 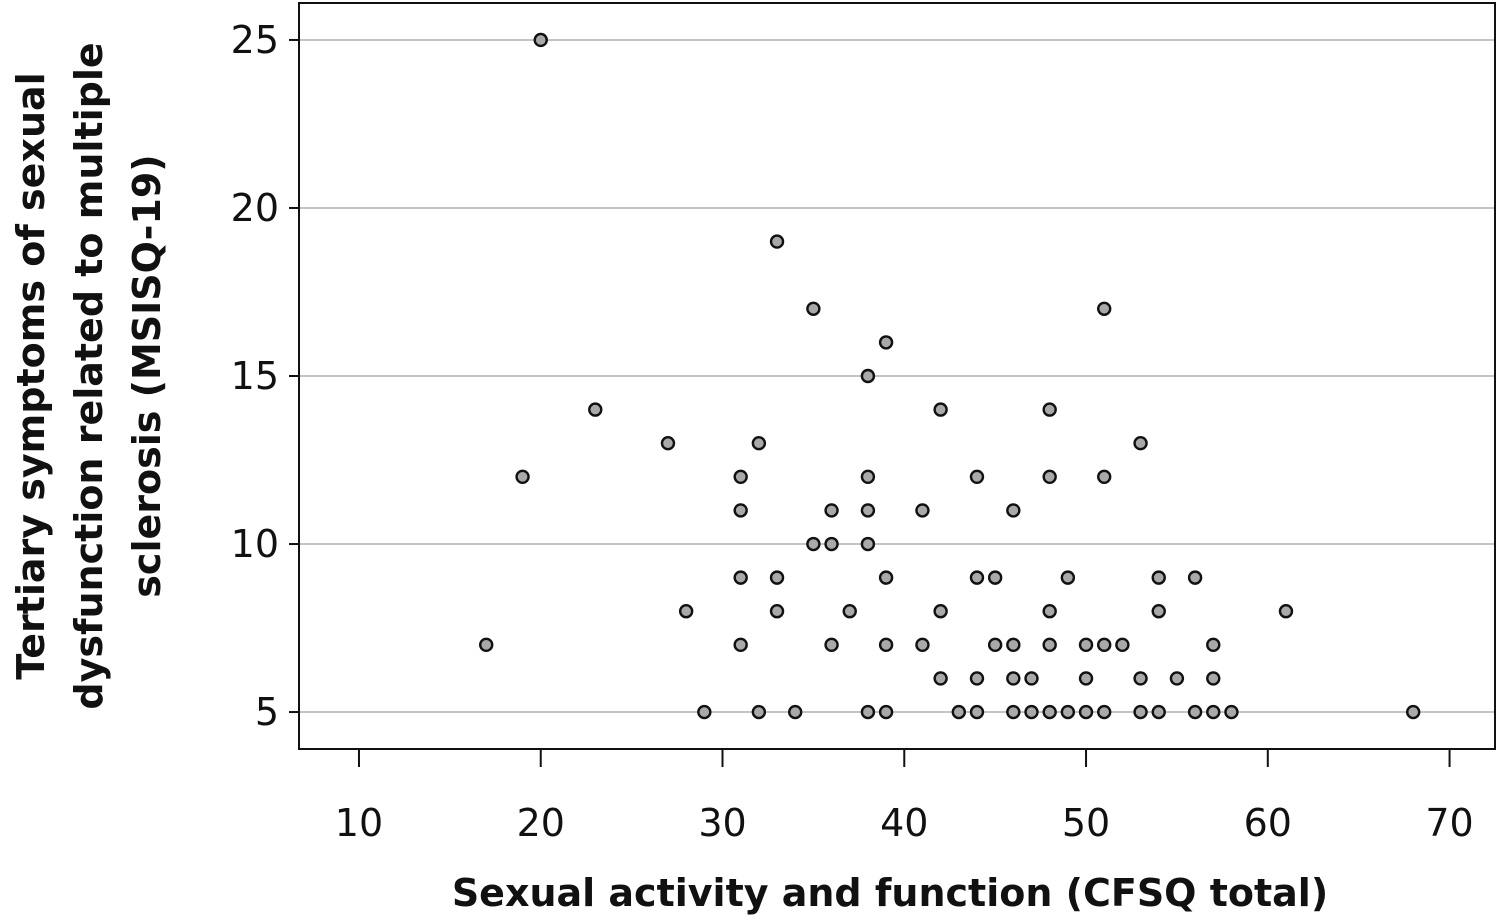 I want to click on x-axis-ticks: 10 20 30 40 50 60 70, so click(x=904, y=797).